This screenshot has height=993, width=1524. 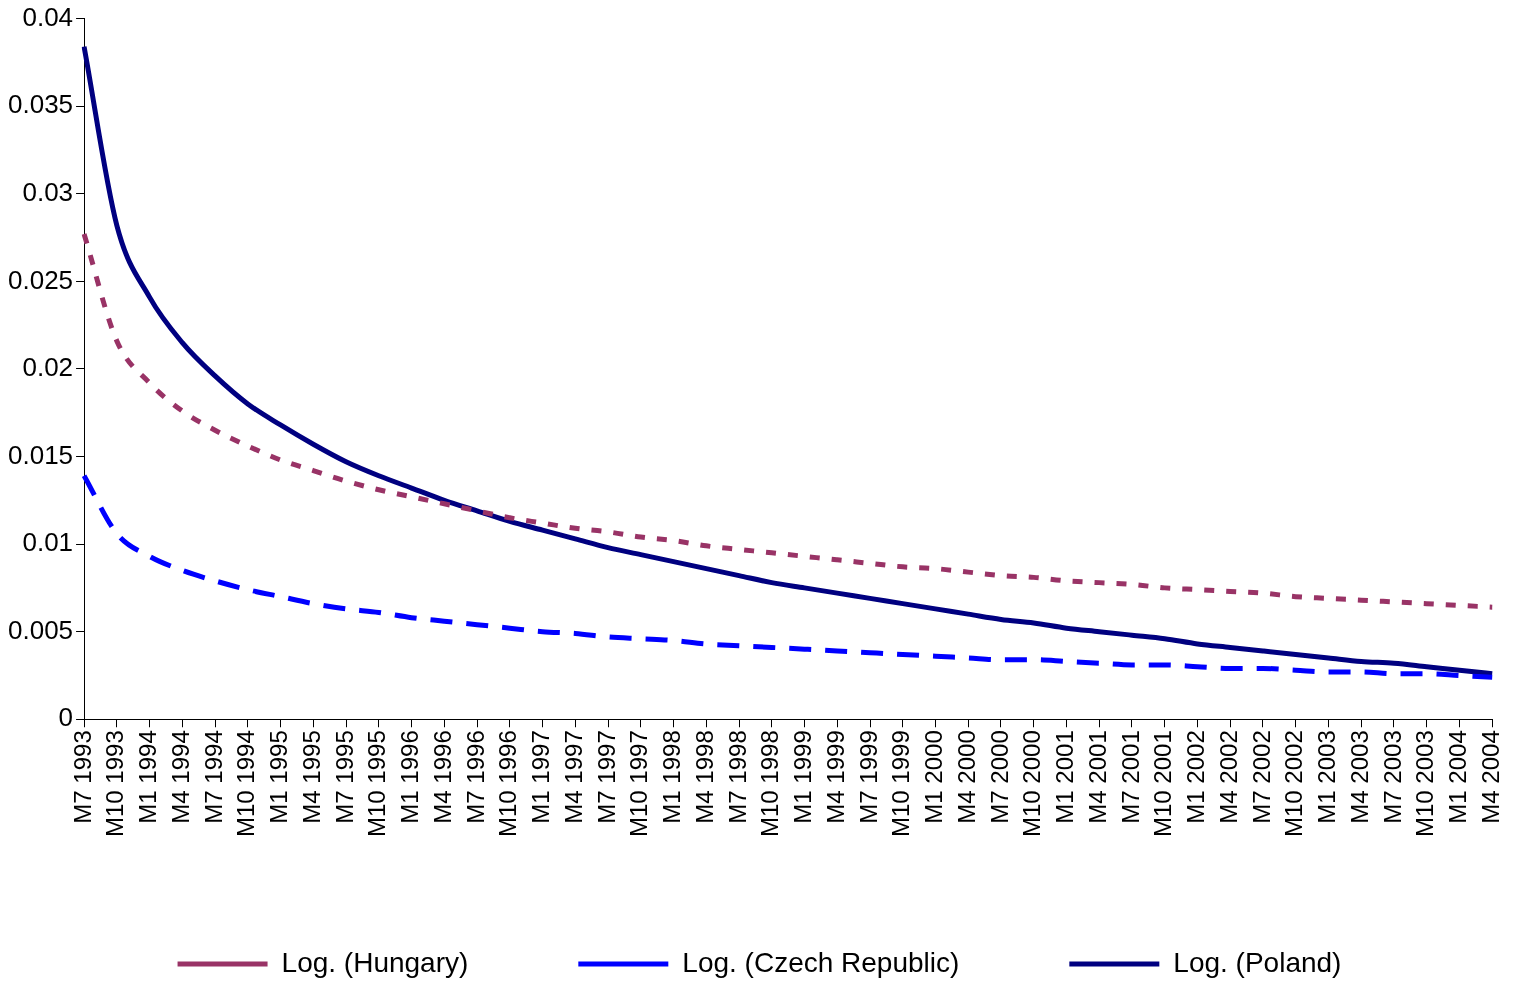 I want to click on x-tick-label: M4 2004, so click(x=1490, y=777).